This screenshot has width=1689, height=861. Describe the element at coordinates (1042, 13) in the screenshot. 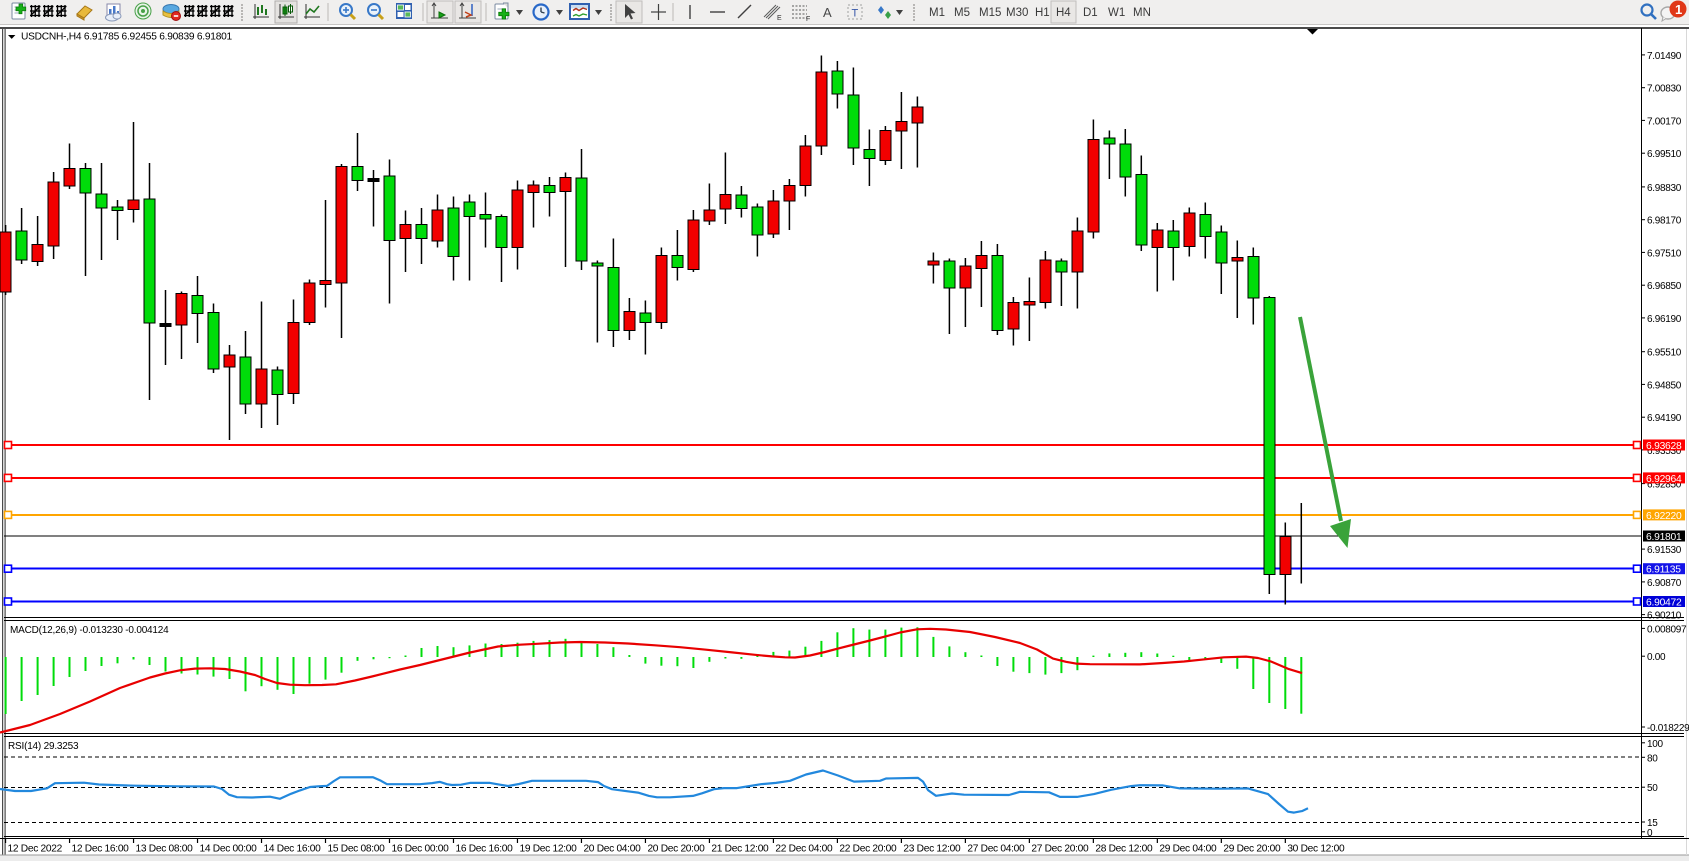

I see `svg-text: H1` at that location.